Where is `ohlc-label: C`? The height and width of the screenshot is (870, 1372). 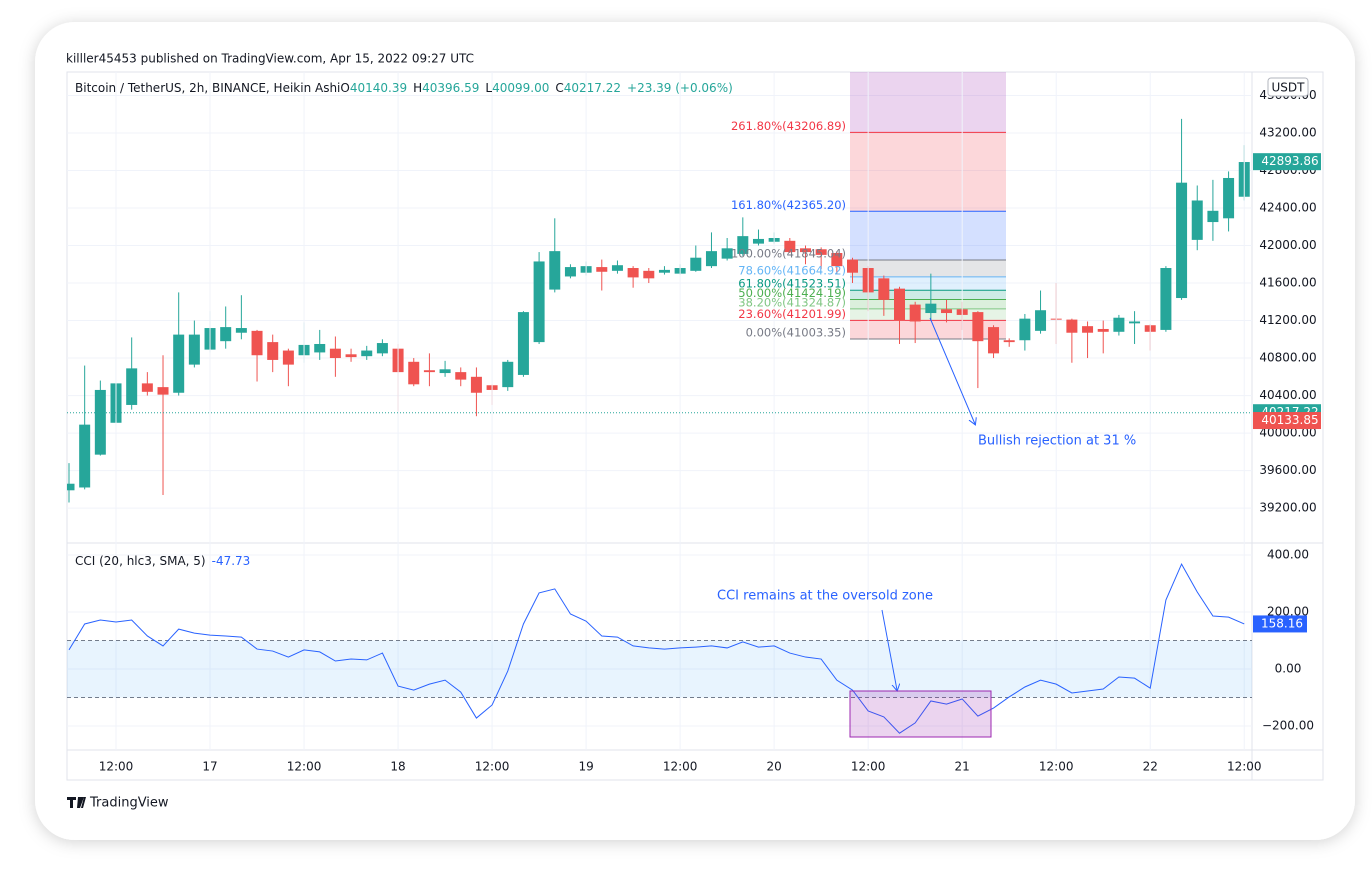
ohlc-label: C is located at coordinates (559, 88).